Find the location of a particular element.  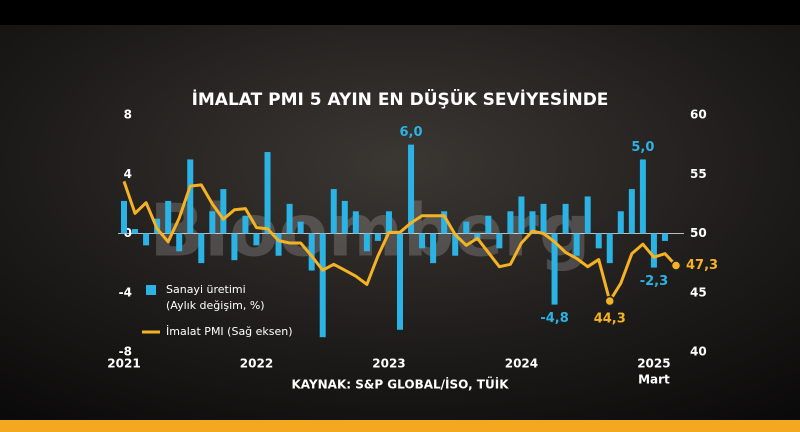

y2-tick-label: 50 is located at coordinates (698, 233).